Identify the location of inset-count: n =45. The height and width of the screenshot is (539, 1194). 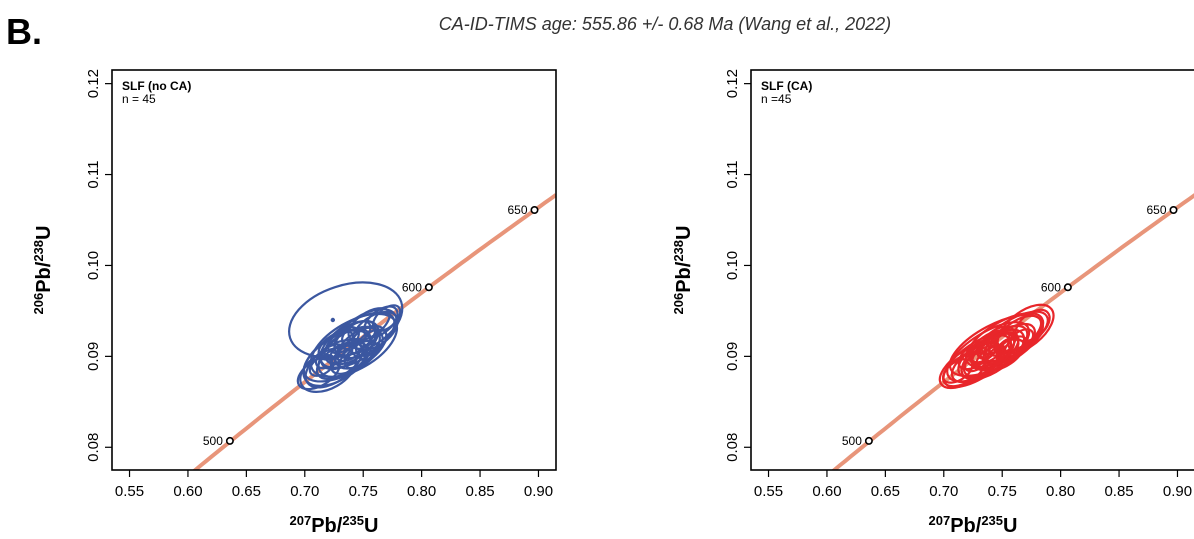
(776, 99).